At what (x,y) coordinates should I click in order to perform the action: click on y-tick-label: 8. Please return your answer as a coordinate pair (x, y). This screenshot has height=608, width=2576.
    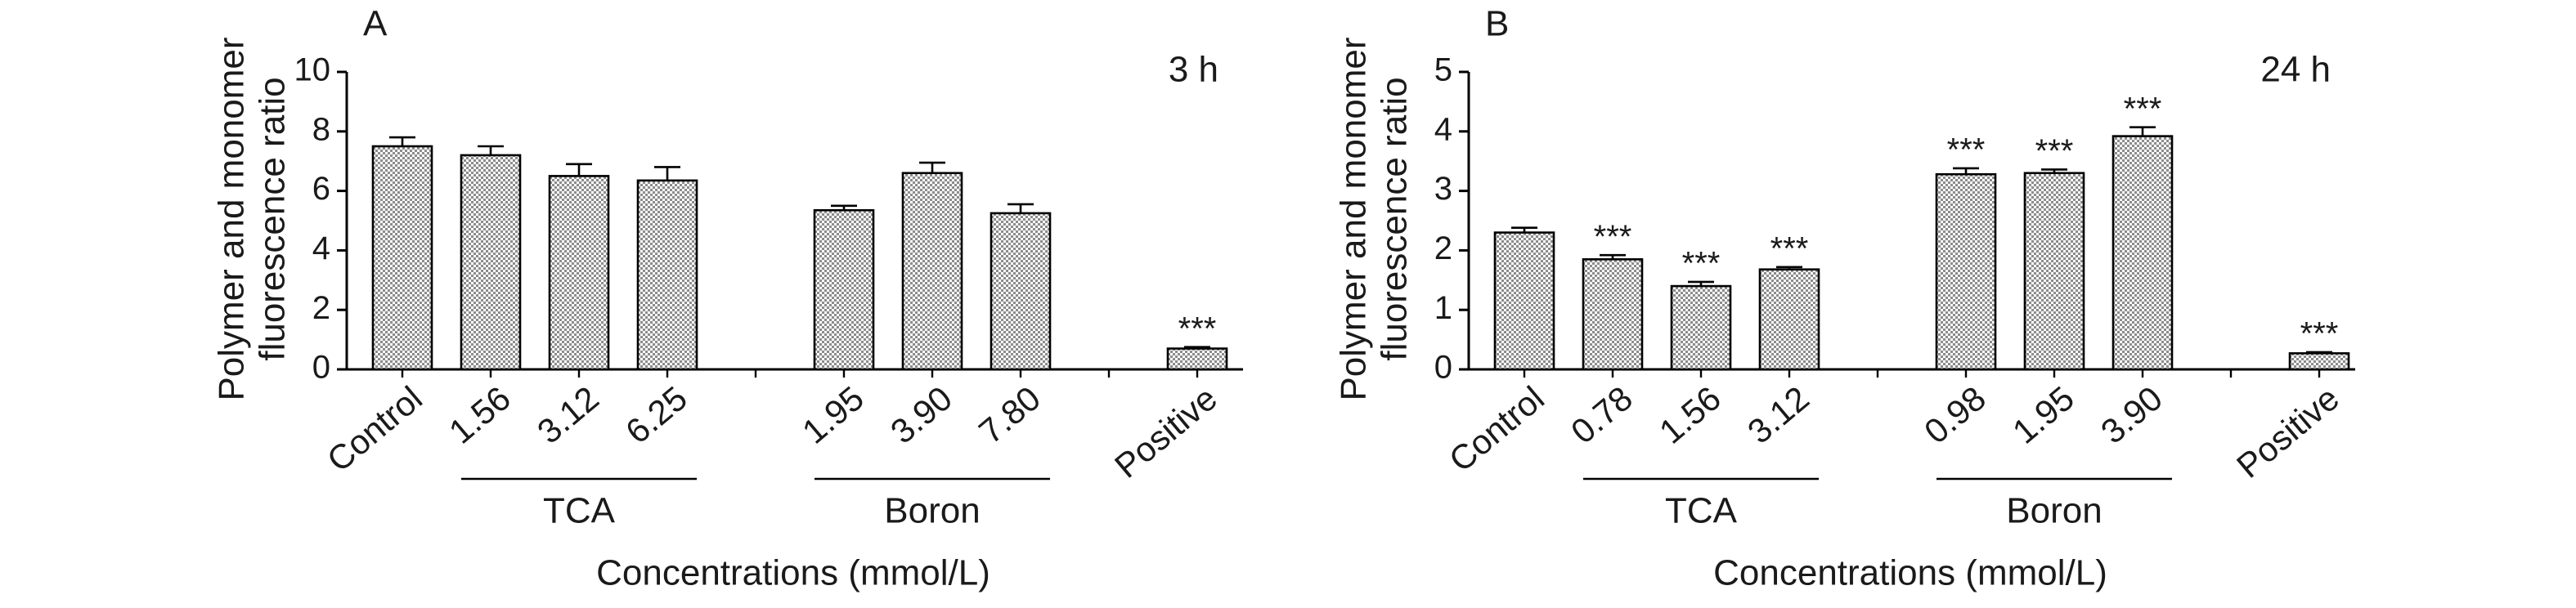
    Looking at the image, I should click on (321, 129).